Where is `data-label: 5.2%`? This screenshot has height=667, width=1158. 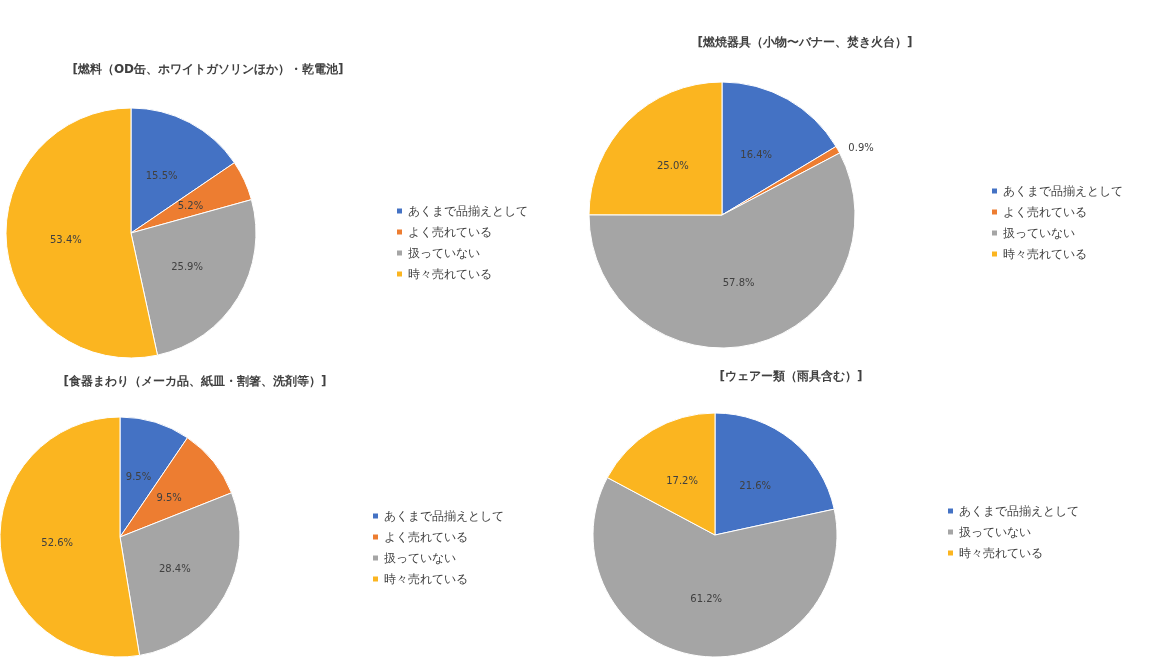 data-label: 5.2% is located at coordinates (190, 205).